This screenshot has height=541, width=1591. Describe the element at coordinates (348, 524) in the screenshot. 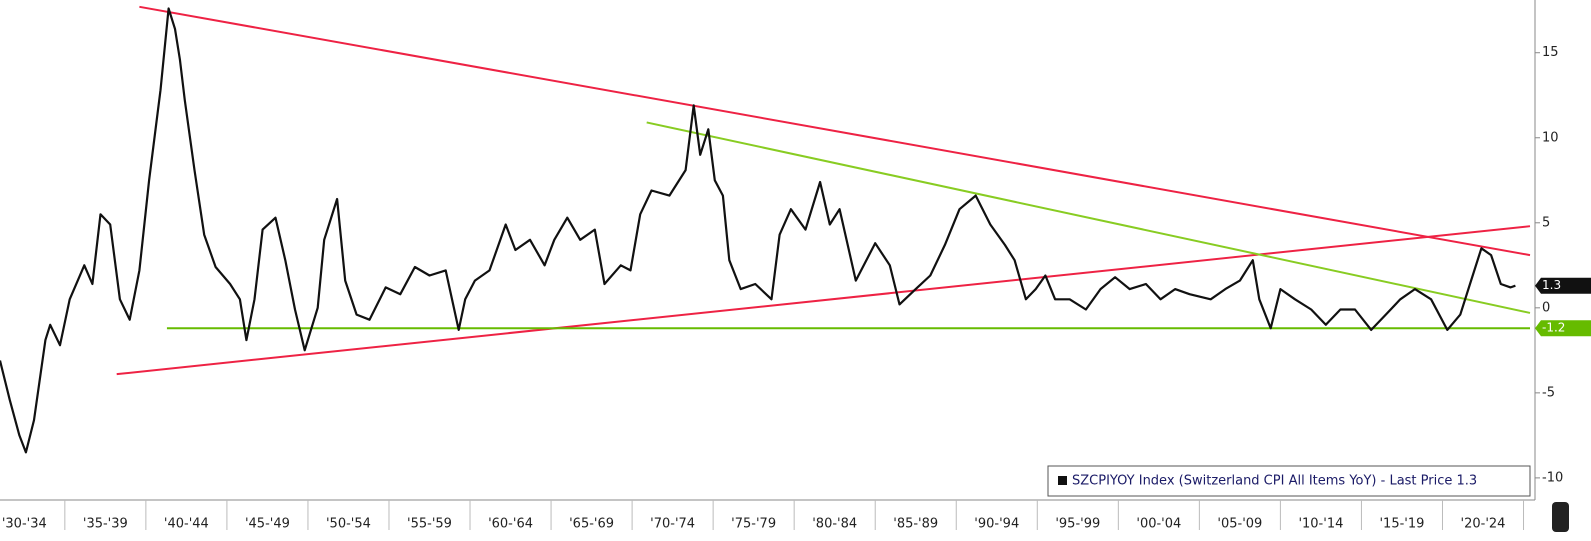

I see `x-tick-label: '50-'54` at that location.